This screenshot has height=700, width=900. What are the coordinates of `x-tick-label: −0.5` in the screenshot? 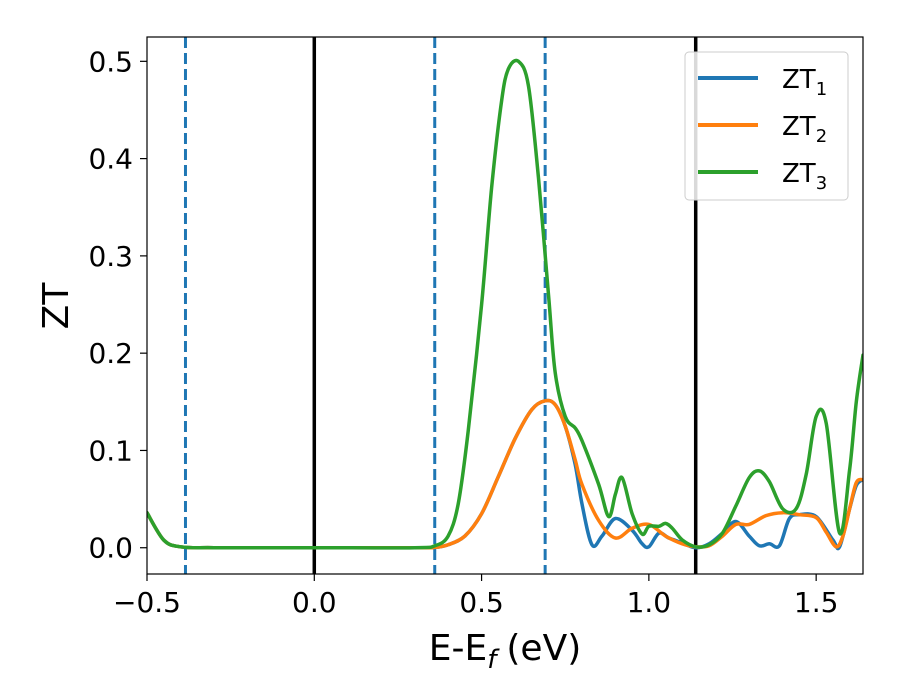 It's located at (147, 602).